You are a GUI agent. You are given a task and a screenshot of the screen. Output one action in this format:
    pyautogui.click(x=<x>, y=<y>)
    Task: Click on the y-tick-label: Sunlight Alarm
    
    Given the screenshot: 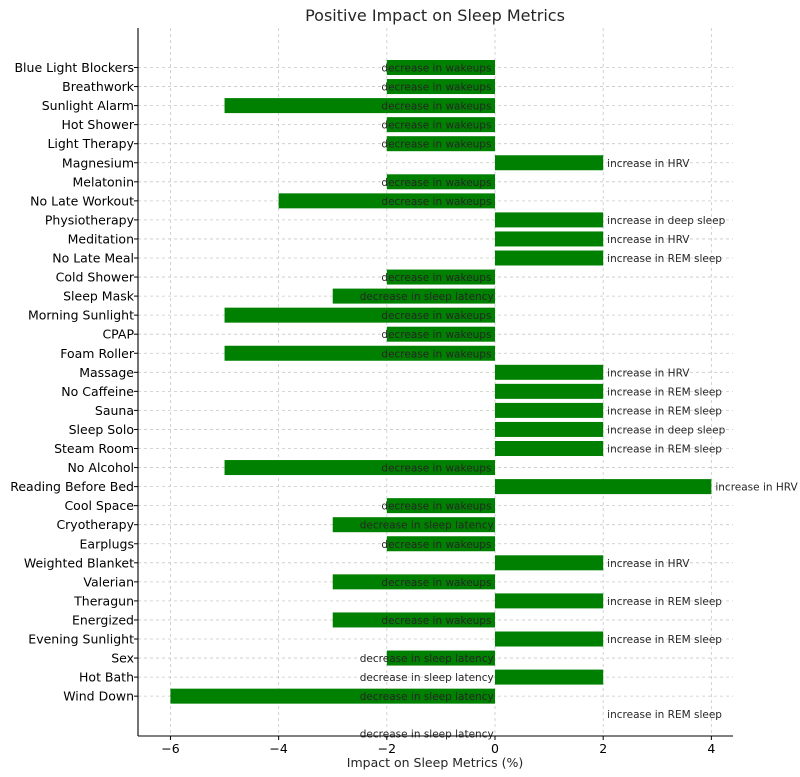 What is the action you would take?
    pyautogui.click(x=88, y=105)
    